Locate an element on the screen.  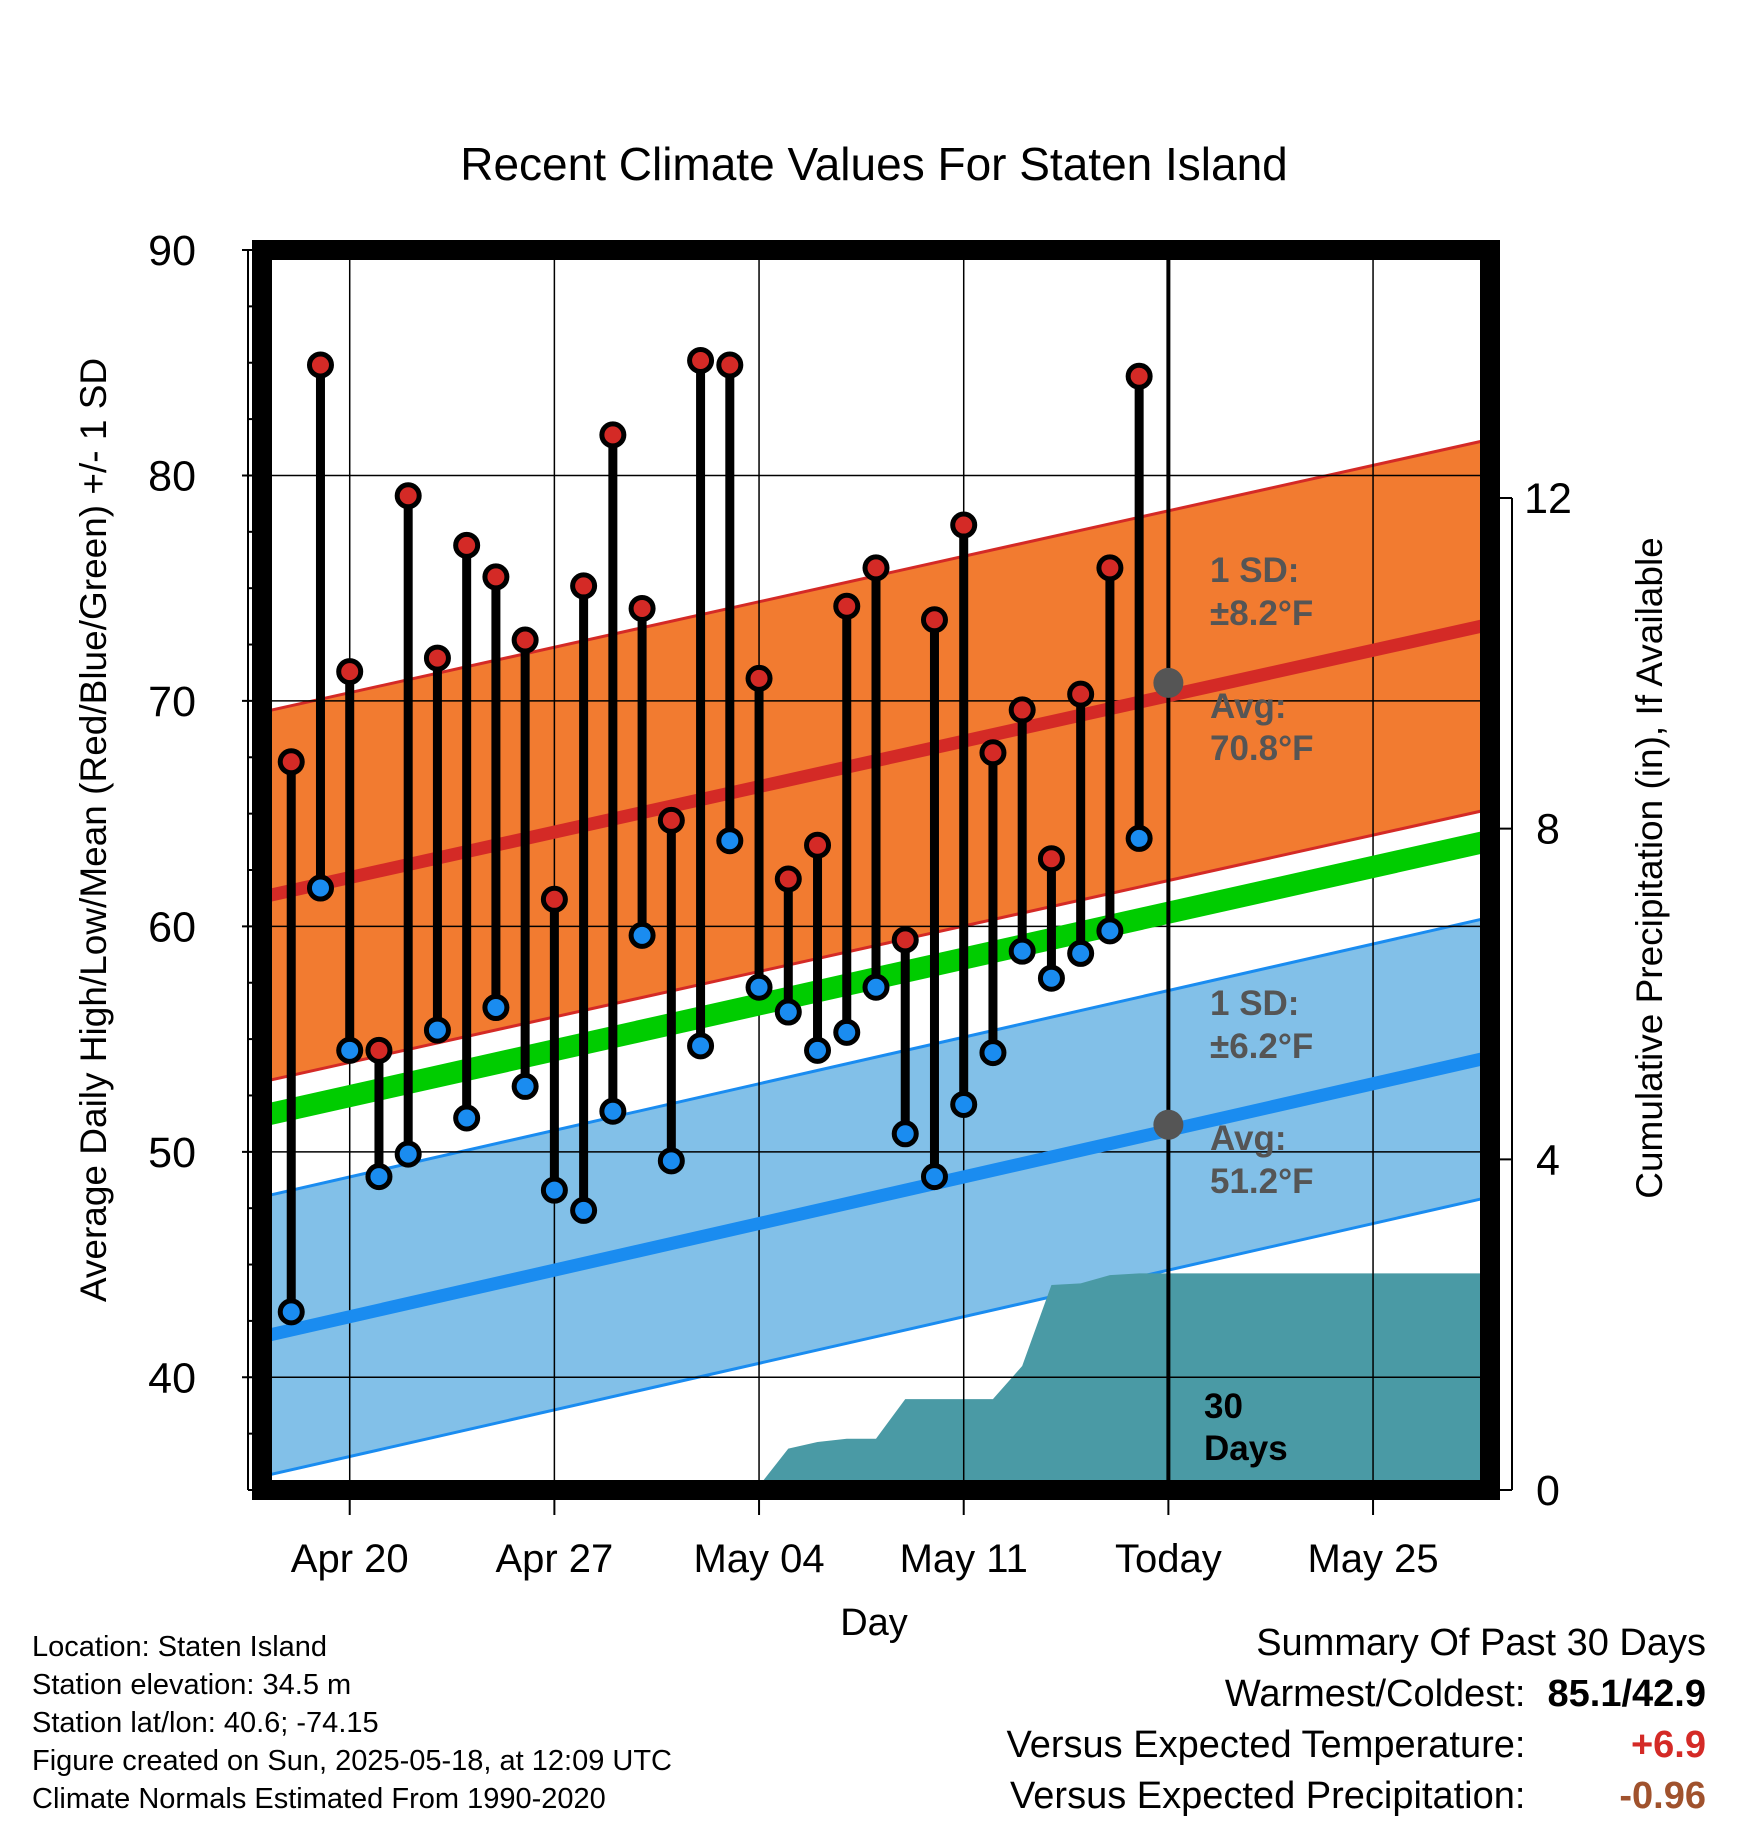
summary-precip: Versus Expected Precipitation: -0.96 is located at coordinates (1358, 1796).